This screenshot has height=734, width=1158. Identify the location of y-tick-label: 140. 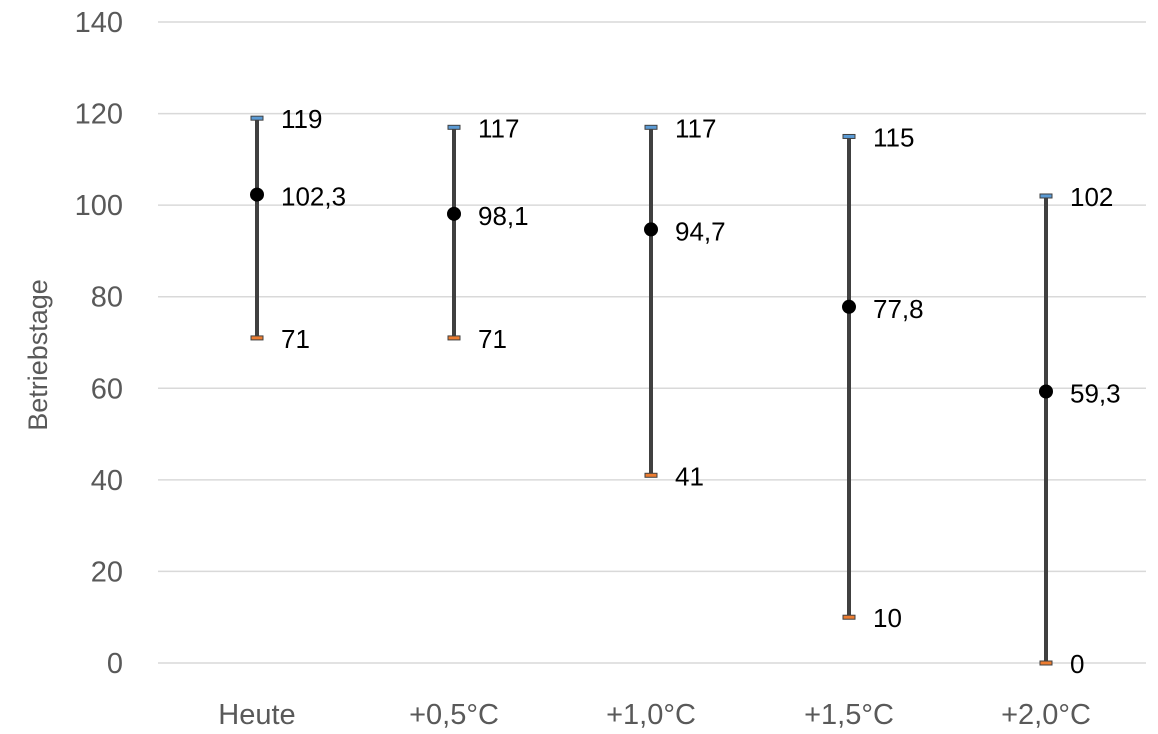
(99, 23).